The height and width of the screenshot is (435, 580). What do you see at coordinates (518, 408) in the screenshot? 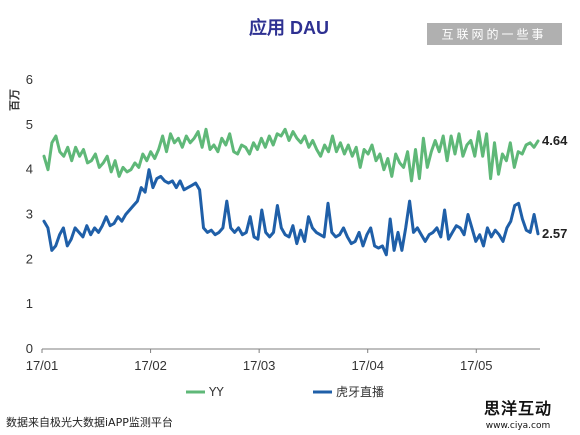
I see `watermark-bottom-text: 思洋互动` at bounding box center [518, 408].